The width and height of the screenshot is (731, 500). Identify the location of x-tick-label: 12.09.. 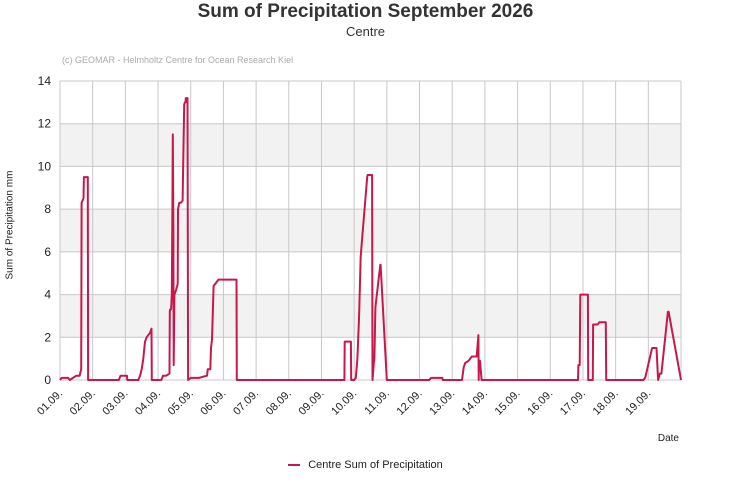
(410, 403).